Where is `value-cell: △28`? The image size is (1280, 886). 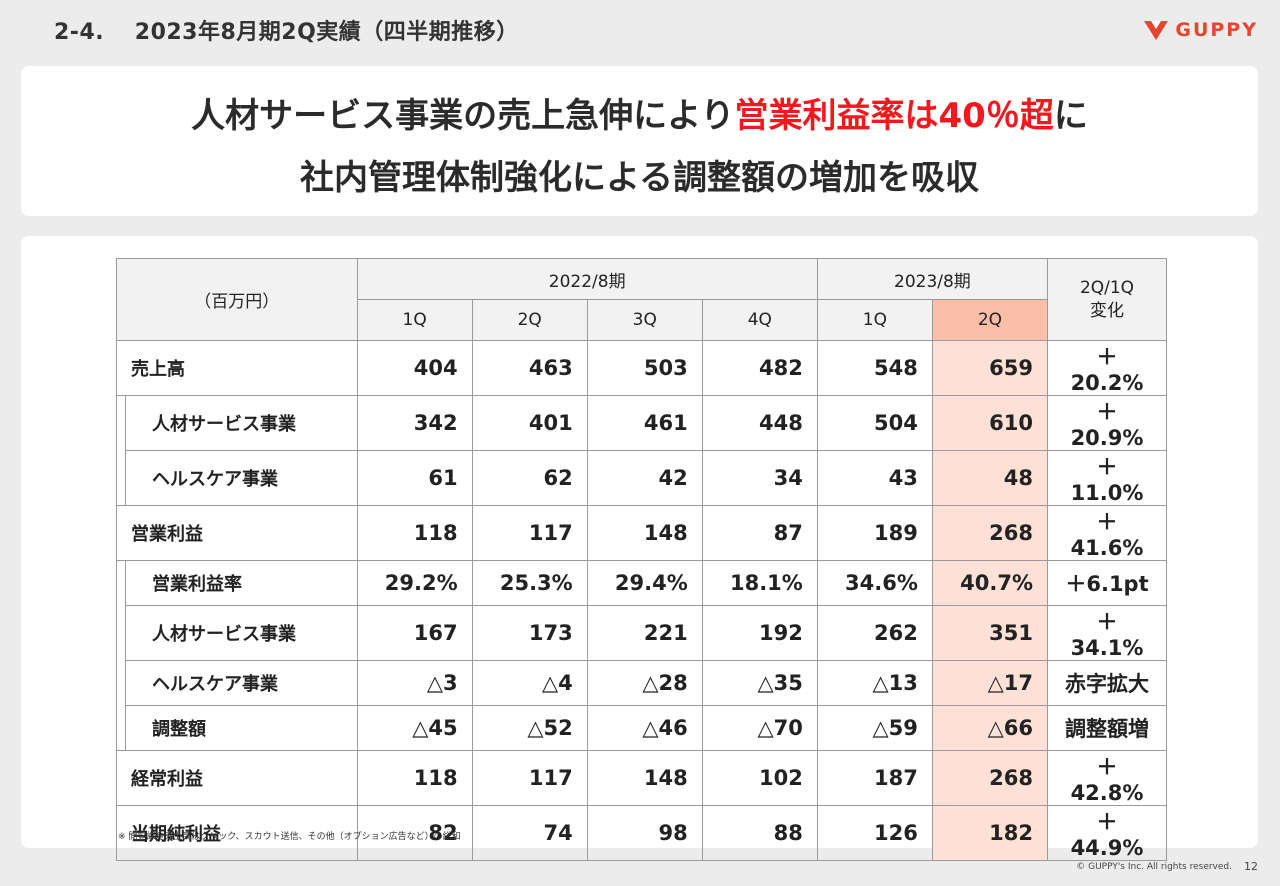 value-cell: △28 is located at coordinates (644, 683).